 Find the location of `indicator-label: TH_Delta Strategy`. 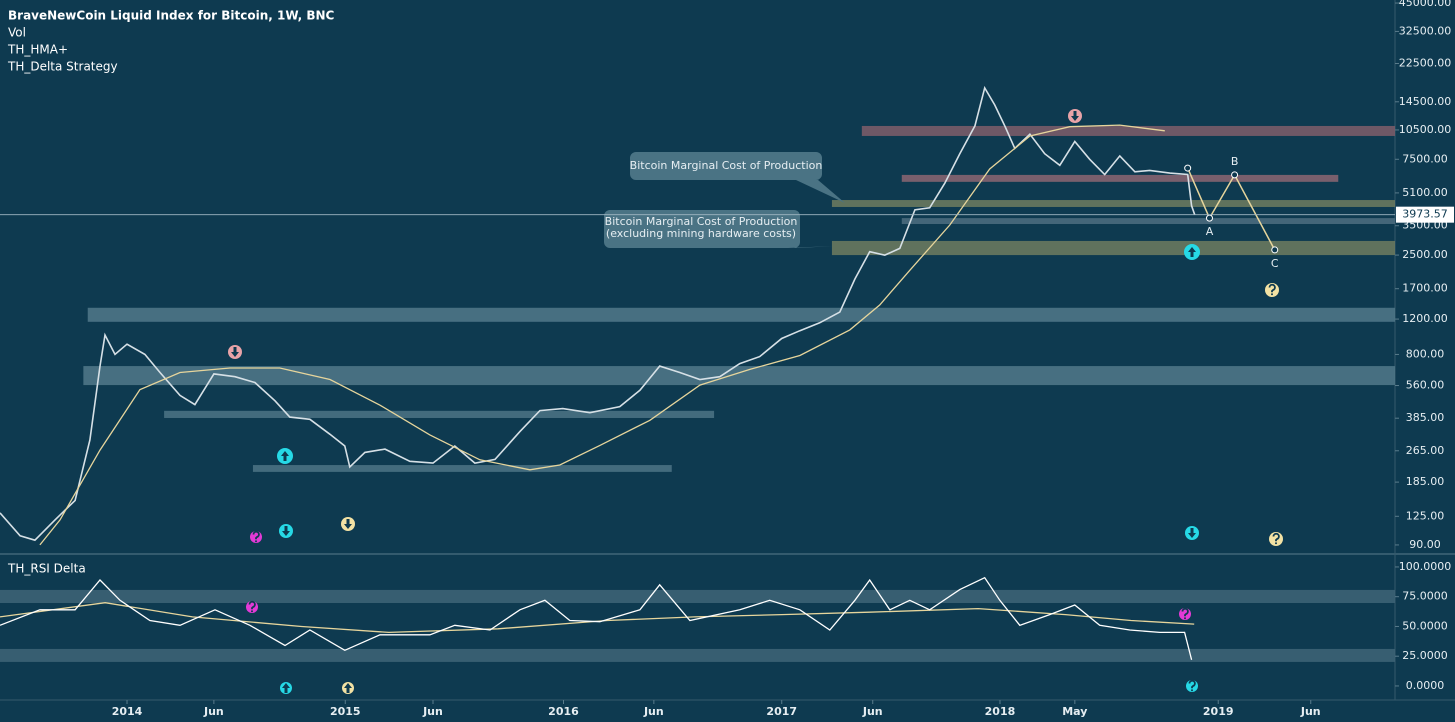

indicator-label: TH_Delta Strategy is located at coordinates (62, 67).